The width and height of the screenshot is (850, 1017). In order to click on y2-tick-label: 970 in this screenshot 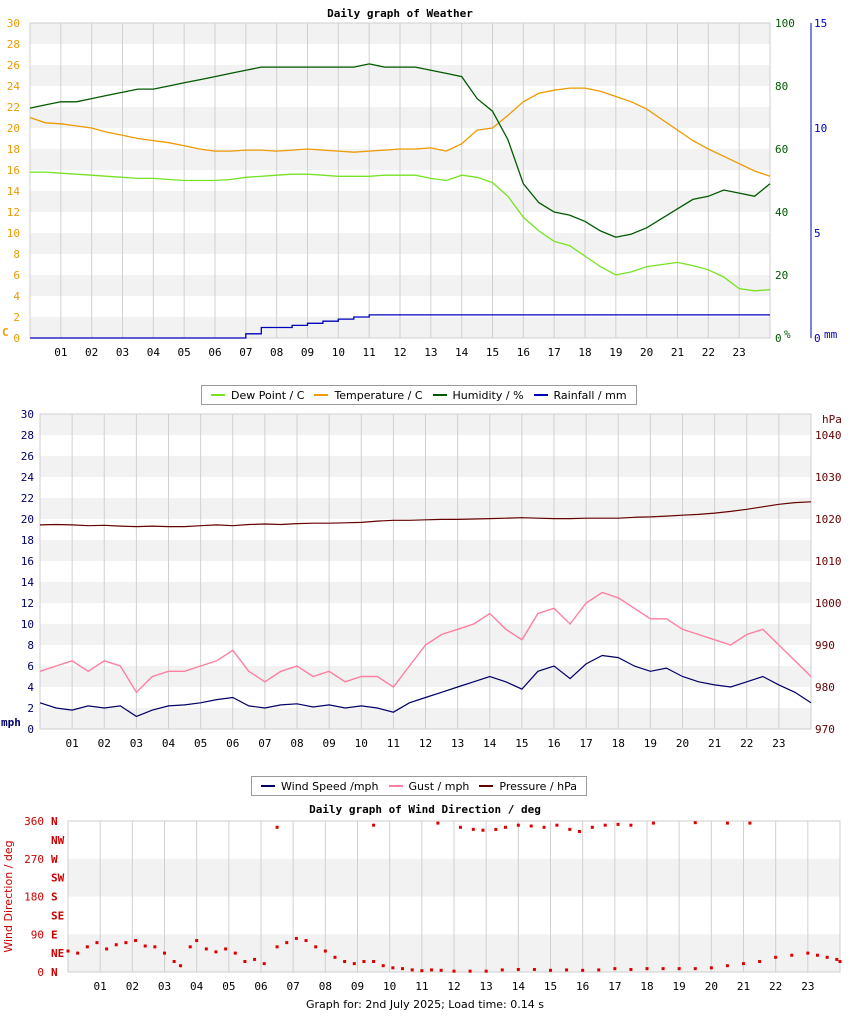, I will do `click(825, 729)`.